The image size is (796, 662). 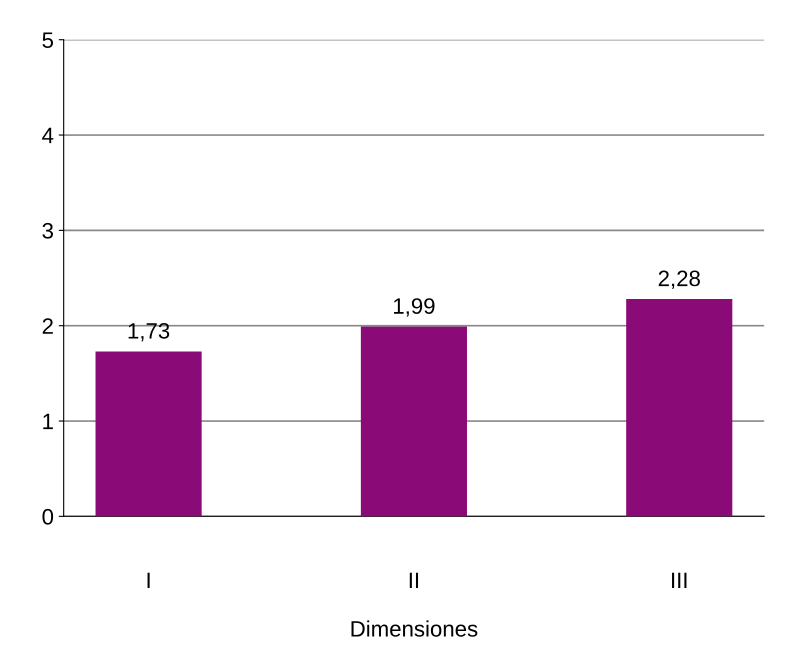 I want to click on y-tick-label: 3, so click(x=47, y=230).